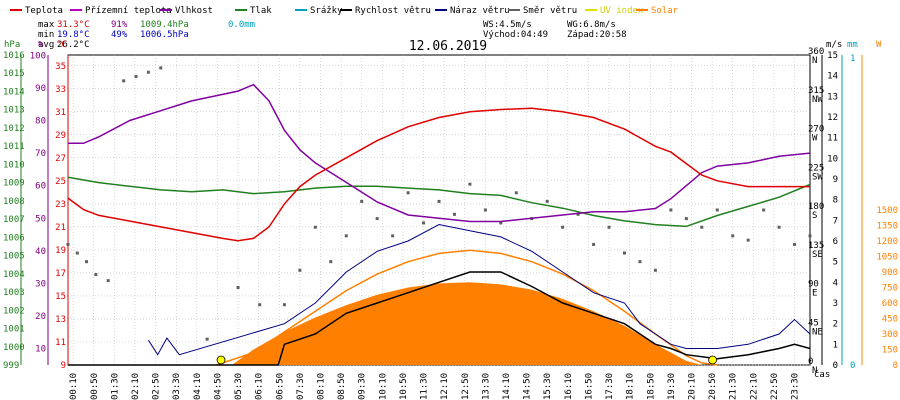 The width and height of the screenshot is (900, 400). I want to click on direction-degree-label: 180, so click(816, 207).